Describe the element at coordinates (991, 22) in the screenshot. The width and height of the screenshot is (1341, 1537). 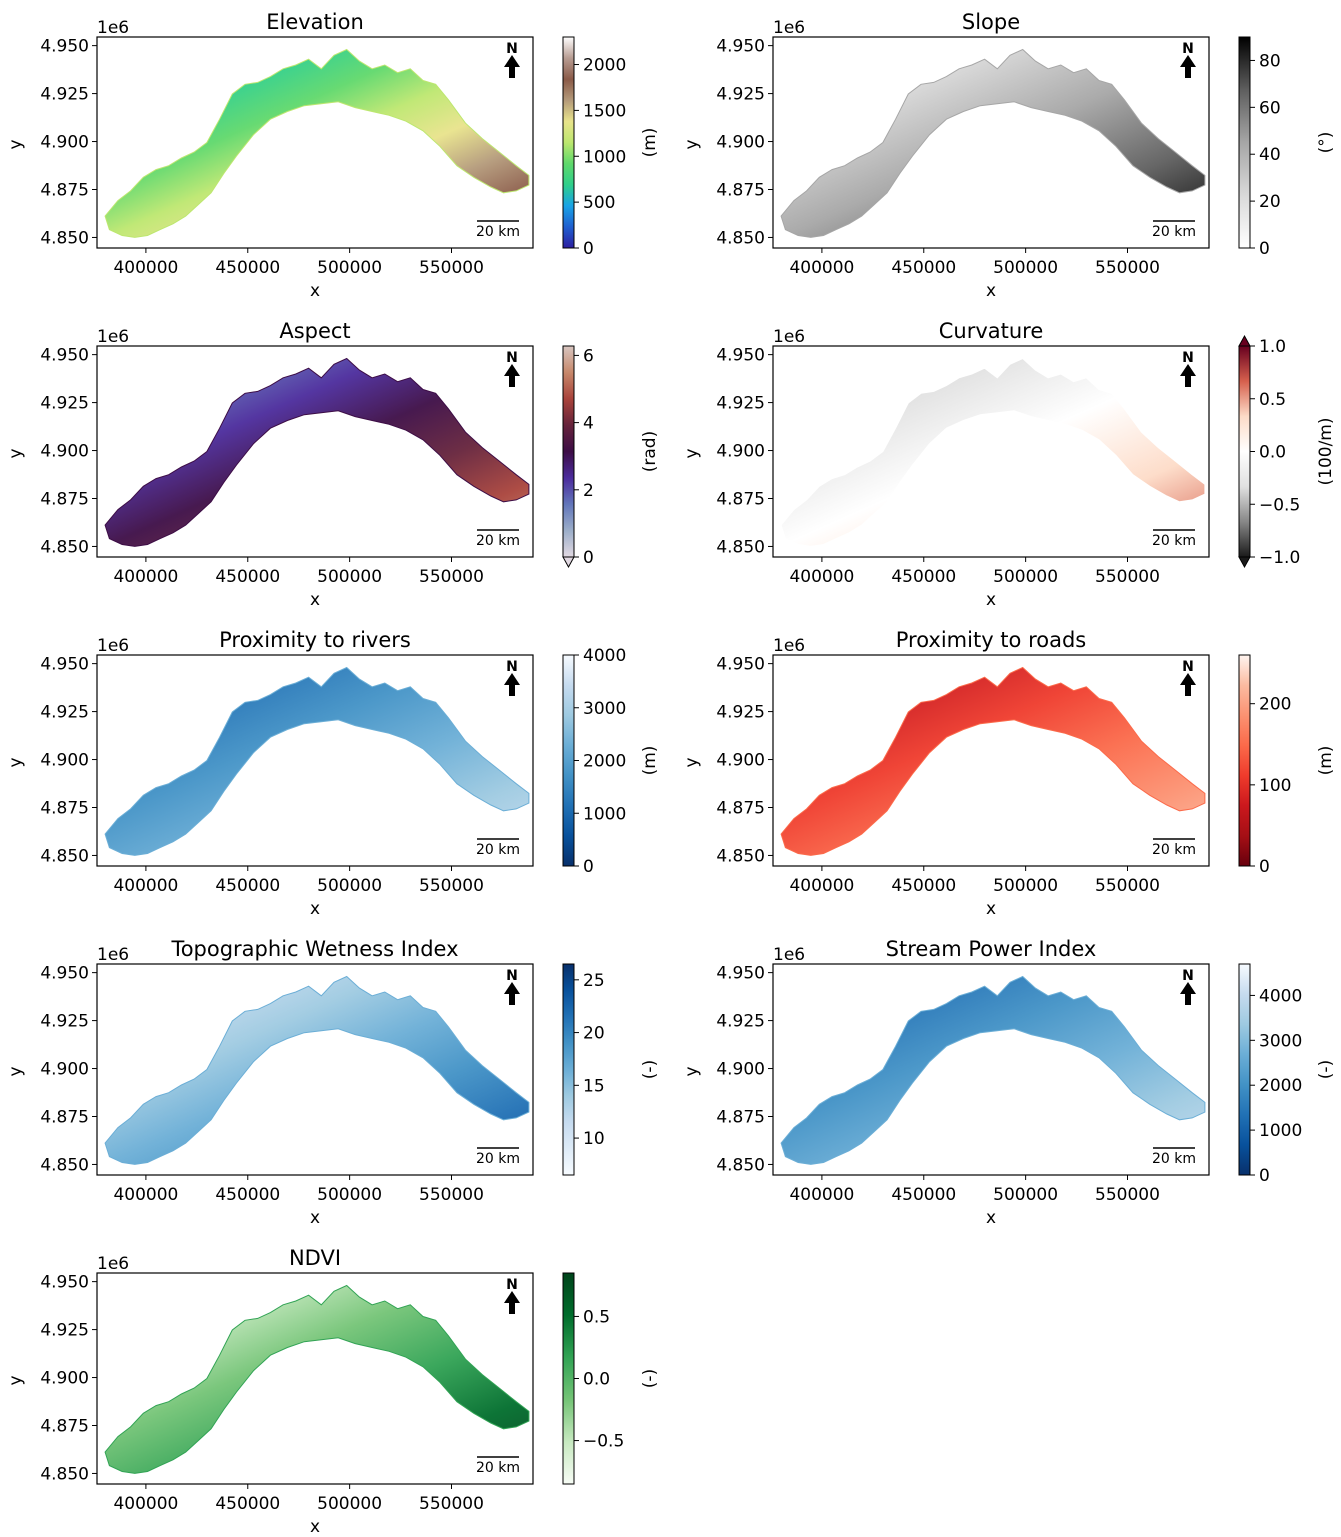
I see `panel-title: Slope` at that location.